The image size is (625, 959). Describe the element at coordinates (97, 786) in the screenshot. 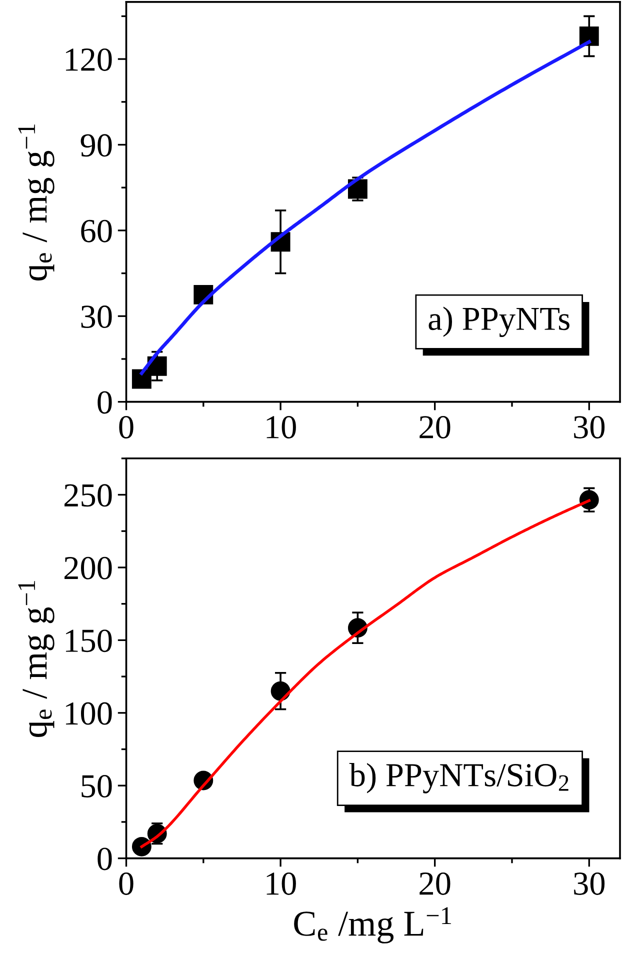

I see `y-tick-label: 50` at that location.